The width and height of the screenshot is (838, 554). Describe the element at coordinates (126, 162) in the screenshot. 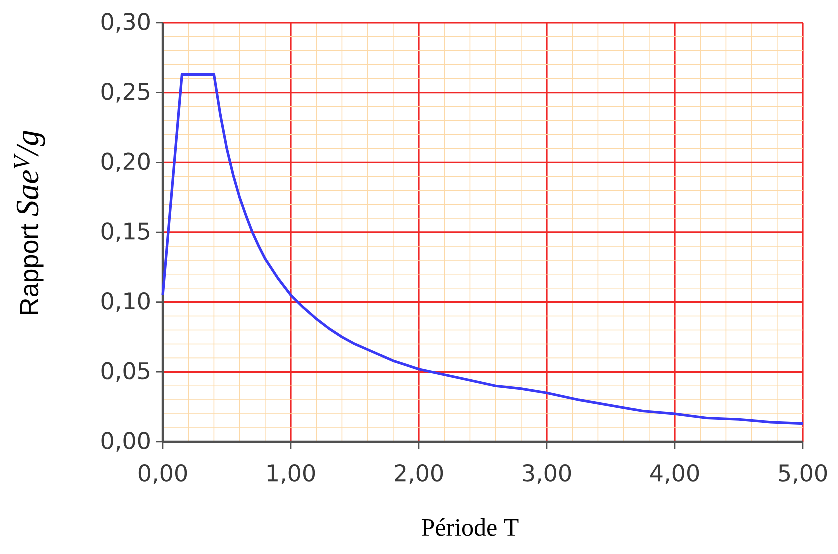

I see `y-tick-label: 0,20` at that location.